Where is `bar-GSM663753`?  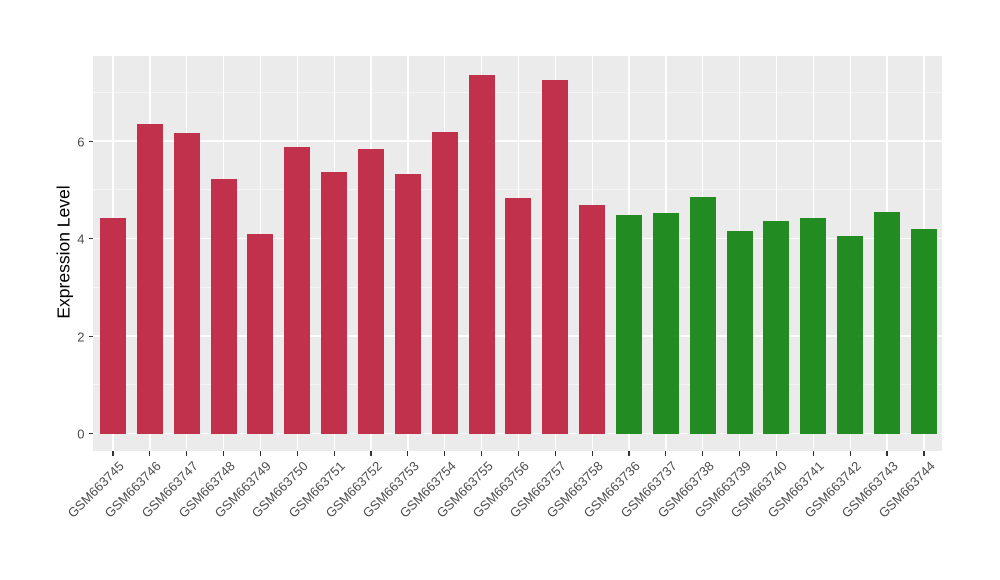 bar-GSM663753 is located at coordinates (407, 304).